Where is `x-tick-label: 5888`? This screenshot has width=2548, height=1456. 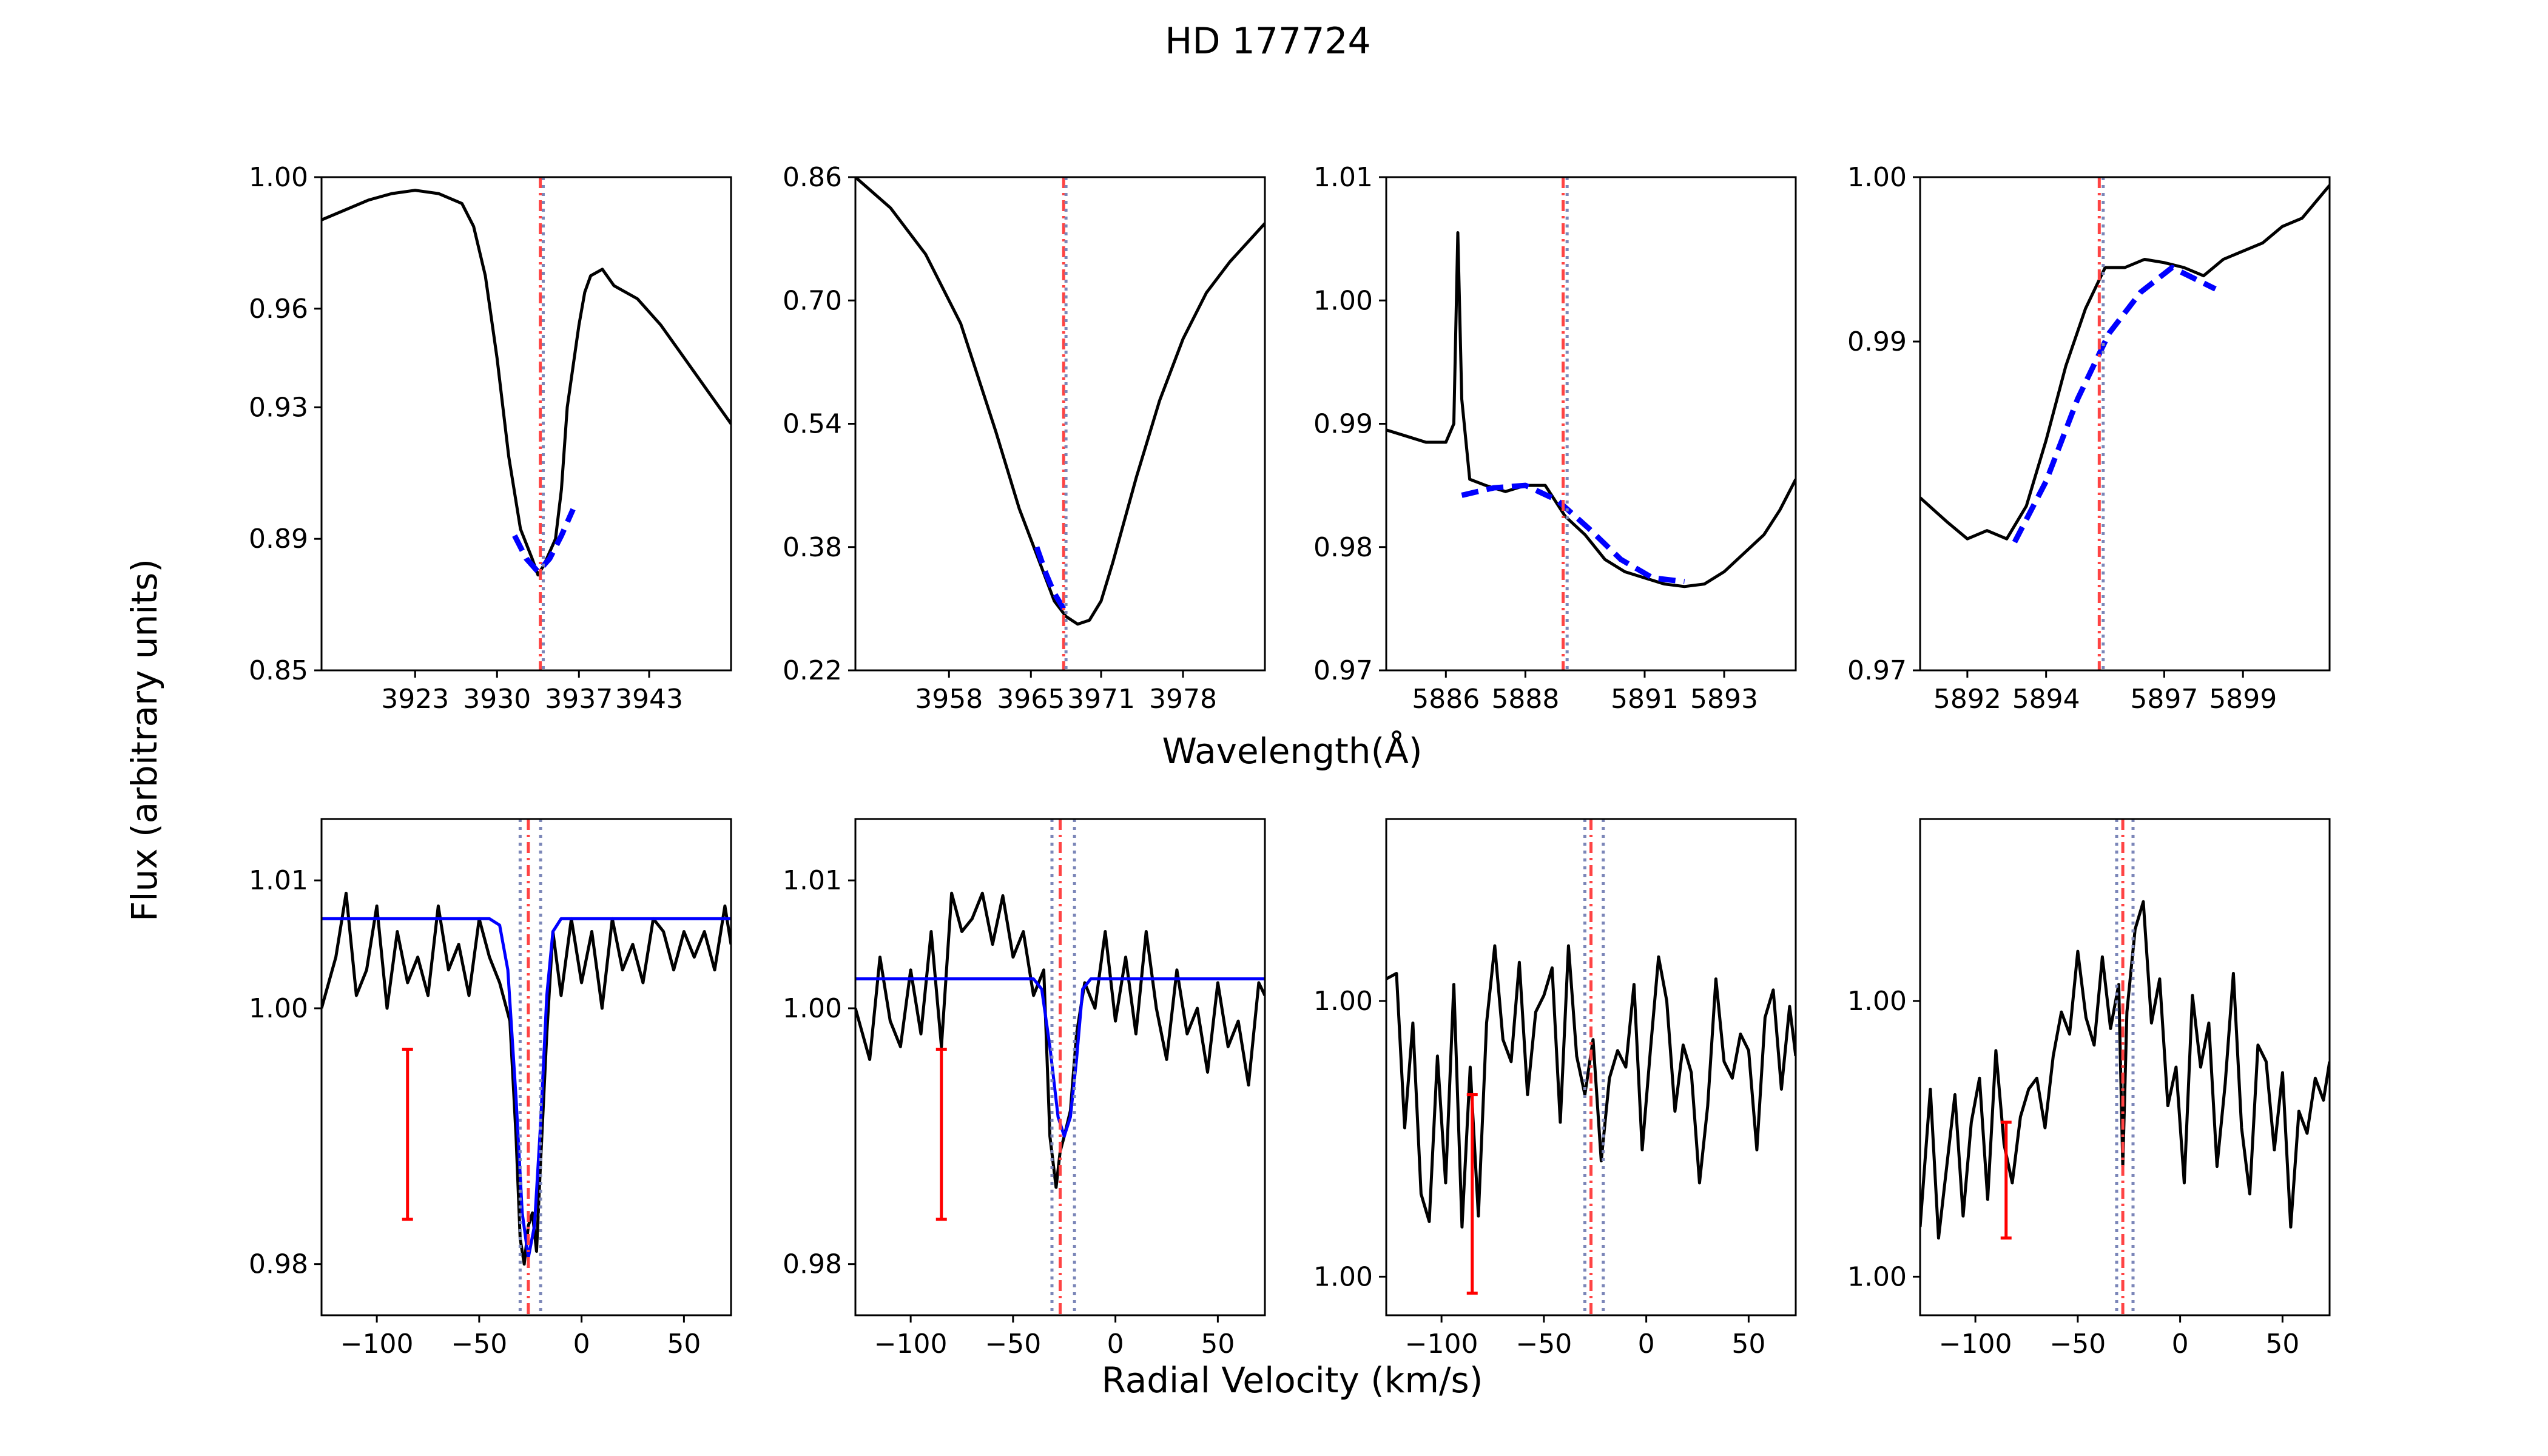 x-tick-label: 5888 is located at coordinates (1525, 699).